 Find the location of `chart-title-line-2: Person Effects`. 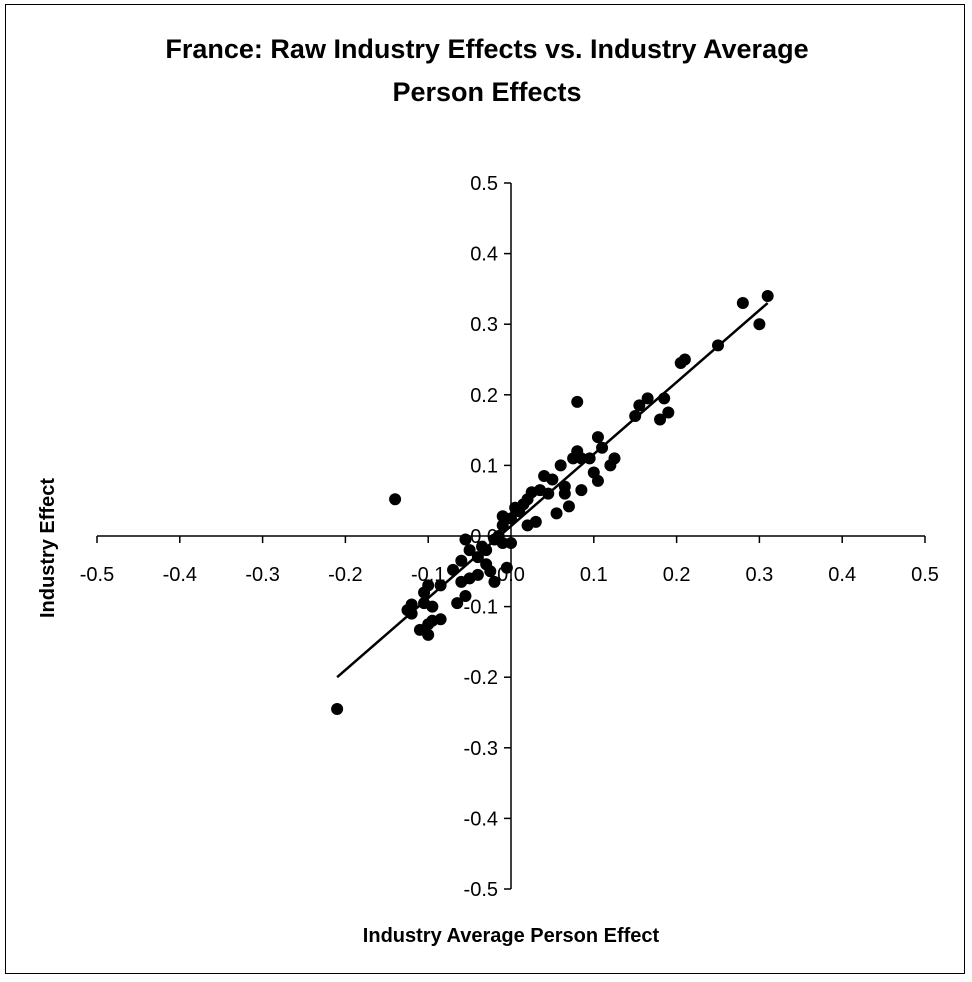

chart-title-line-2: Person Effects is located at coordinates (486, 92).